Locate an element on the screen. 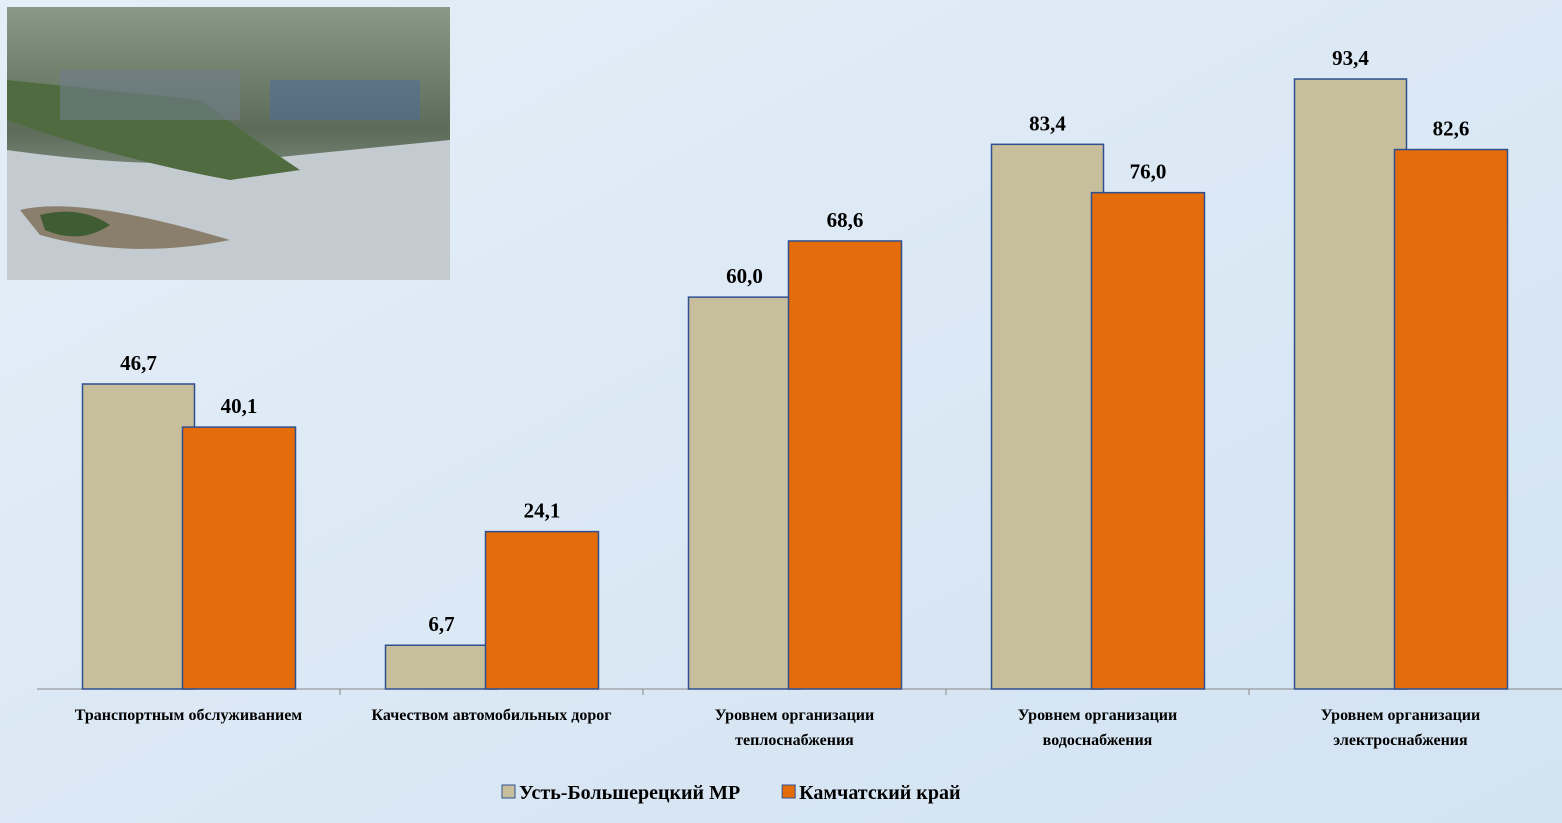  x-tick-label: Качеством автомобильных дорог is located at coordinates (491, 715).